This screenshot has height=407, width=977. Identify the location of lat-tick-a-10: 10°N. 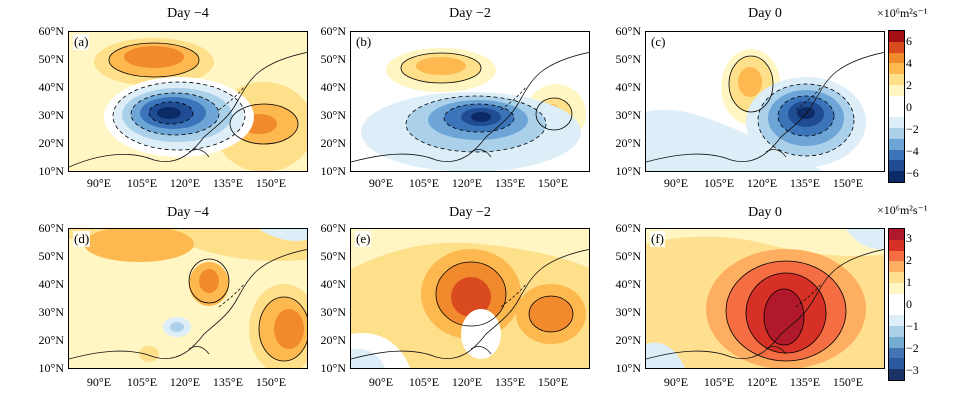
(51, 171).